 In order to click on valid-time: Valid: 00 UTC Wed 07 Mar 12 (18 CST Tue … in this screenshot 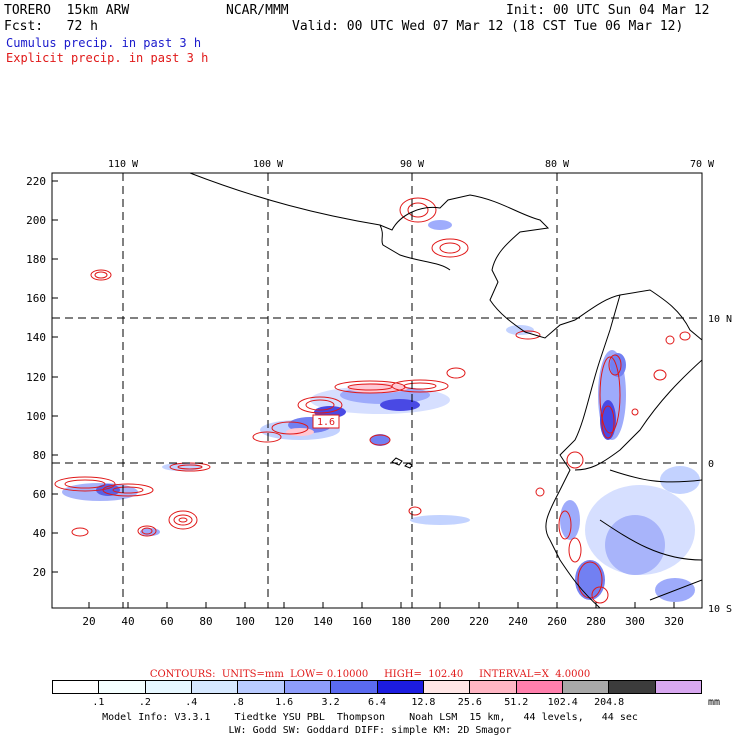, I will do `click(488, 26)`.